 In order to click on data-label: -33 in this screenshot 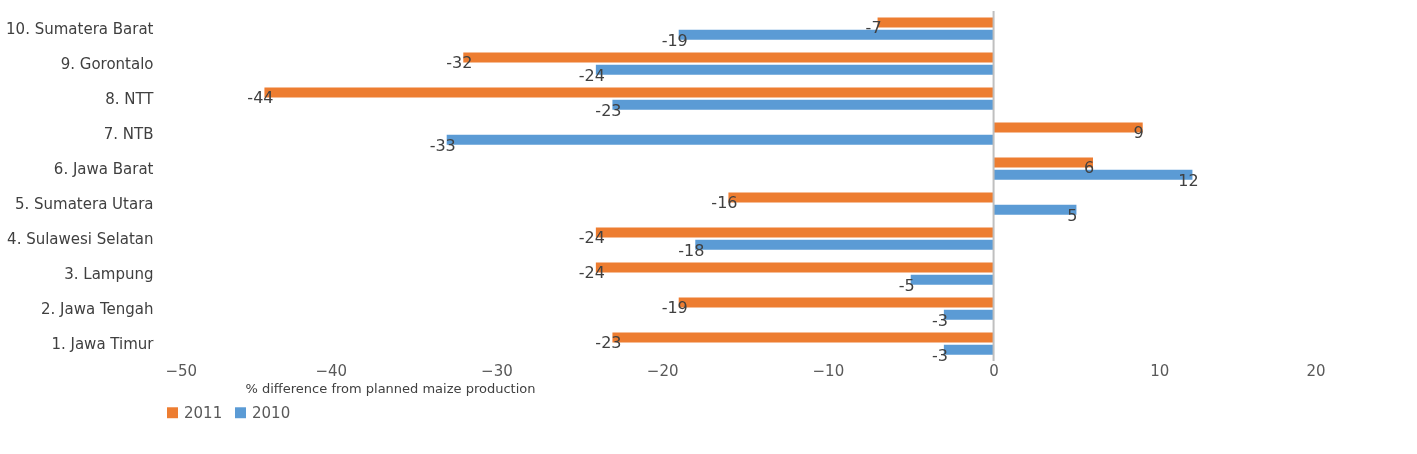, I will do `click(442, 145)`.